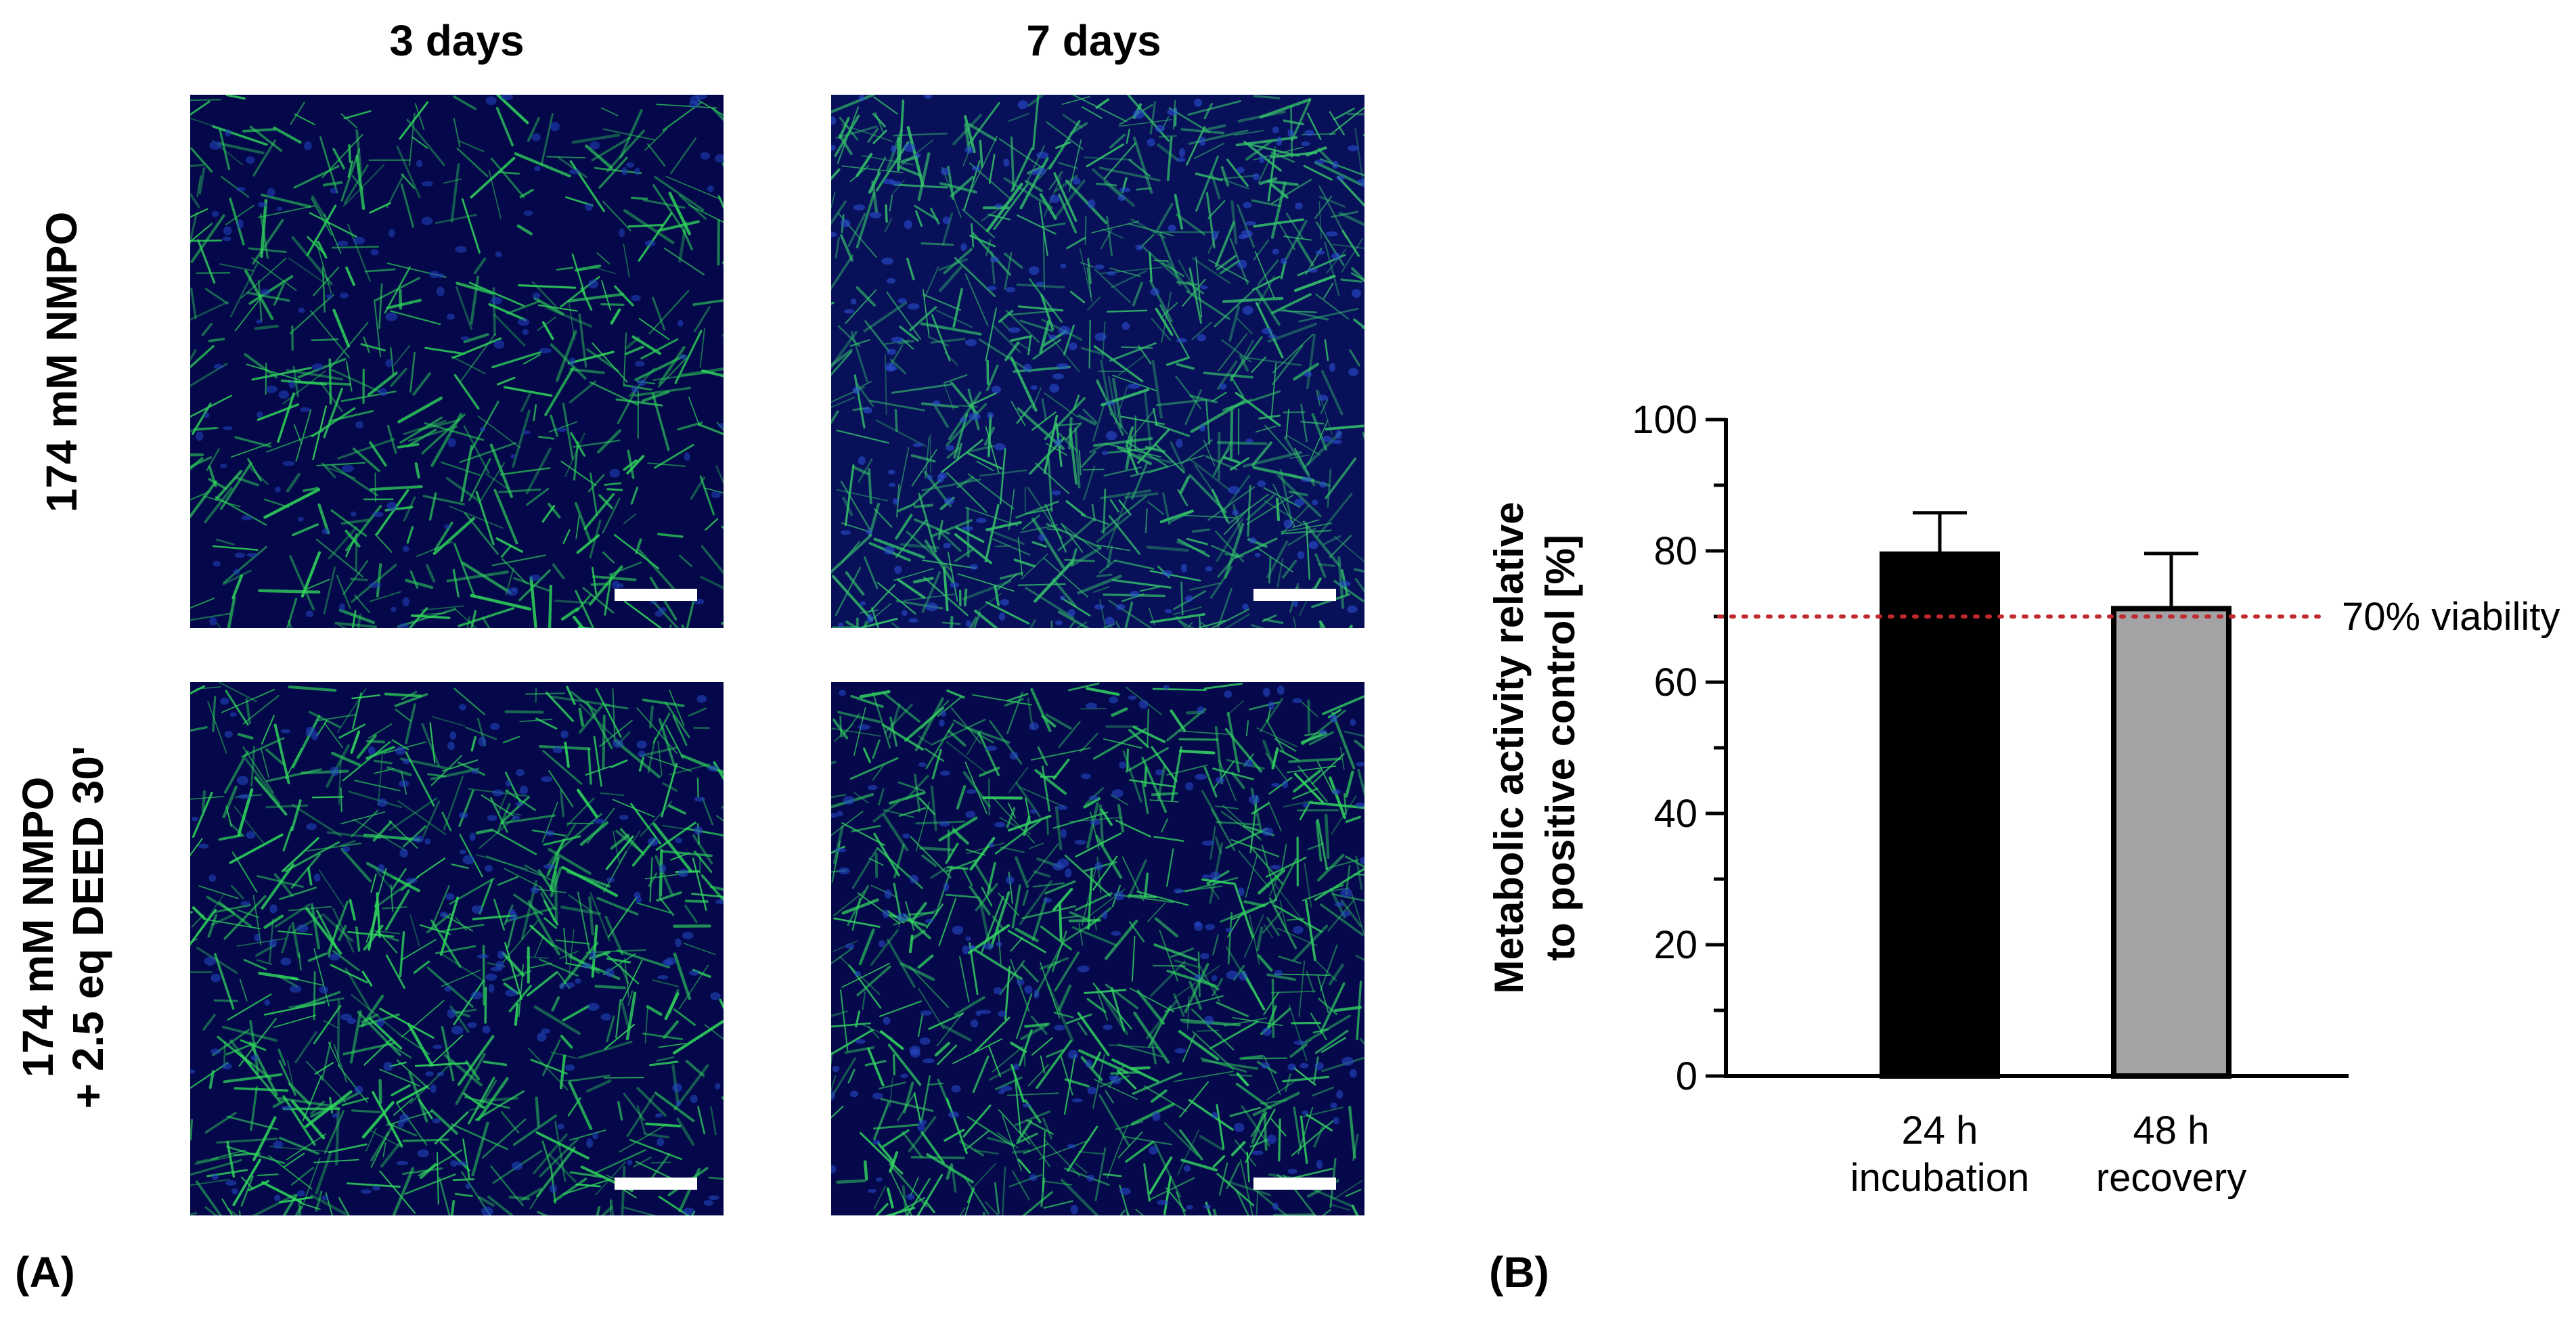 Image resolution: width=2576 pixels, height=1321 pixels. I want to click on y-tick-label: 40, so click(1675, 814).